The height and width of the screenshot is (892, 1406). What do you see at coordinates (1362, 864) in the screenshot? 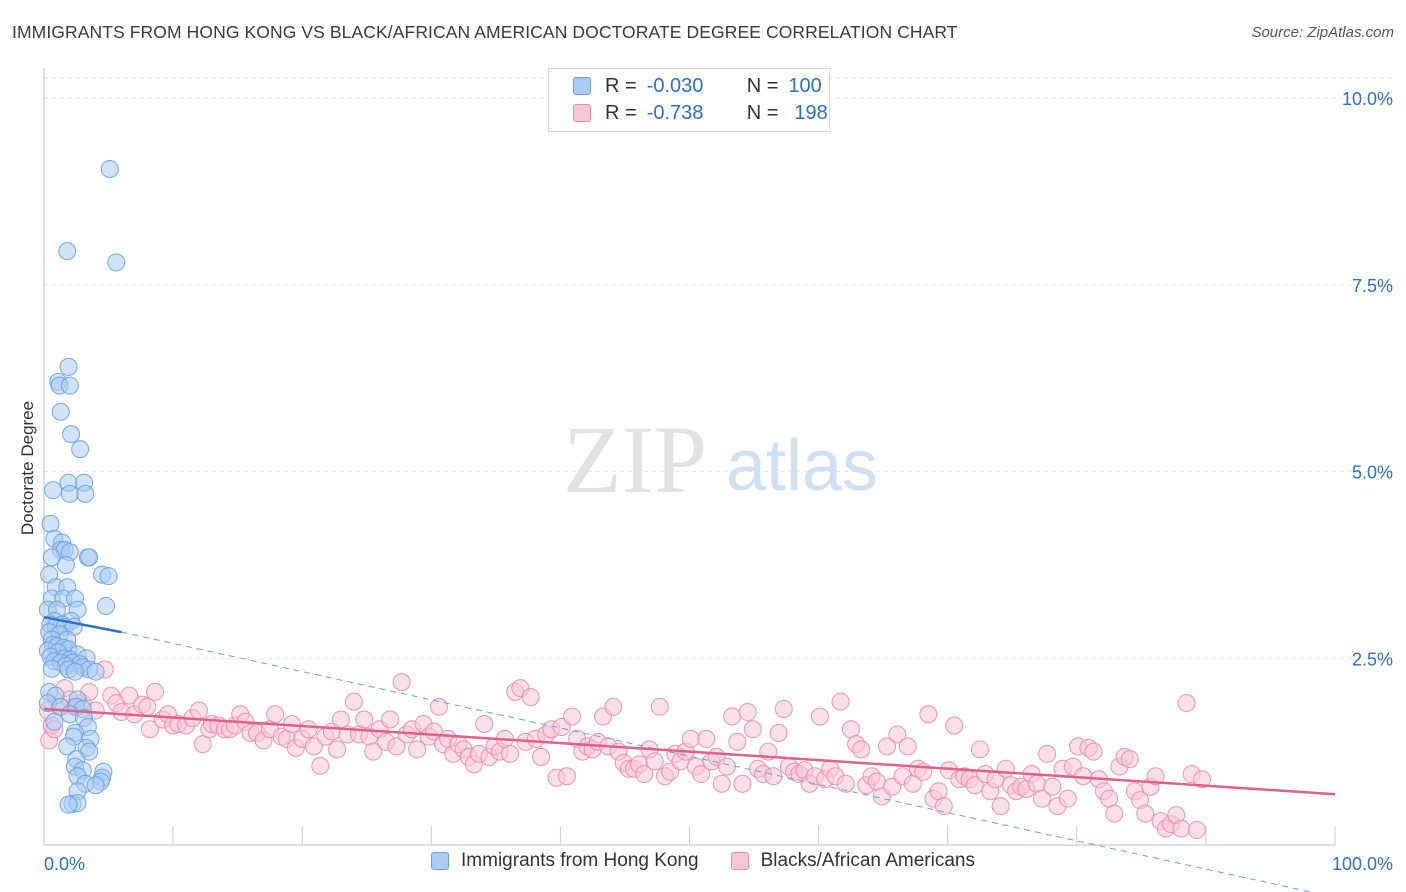
I see `x-tick-label: 100.0%` at bounding box center [1362, 864].